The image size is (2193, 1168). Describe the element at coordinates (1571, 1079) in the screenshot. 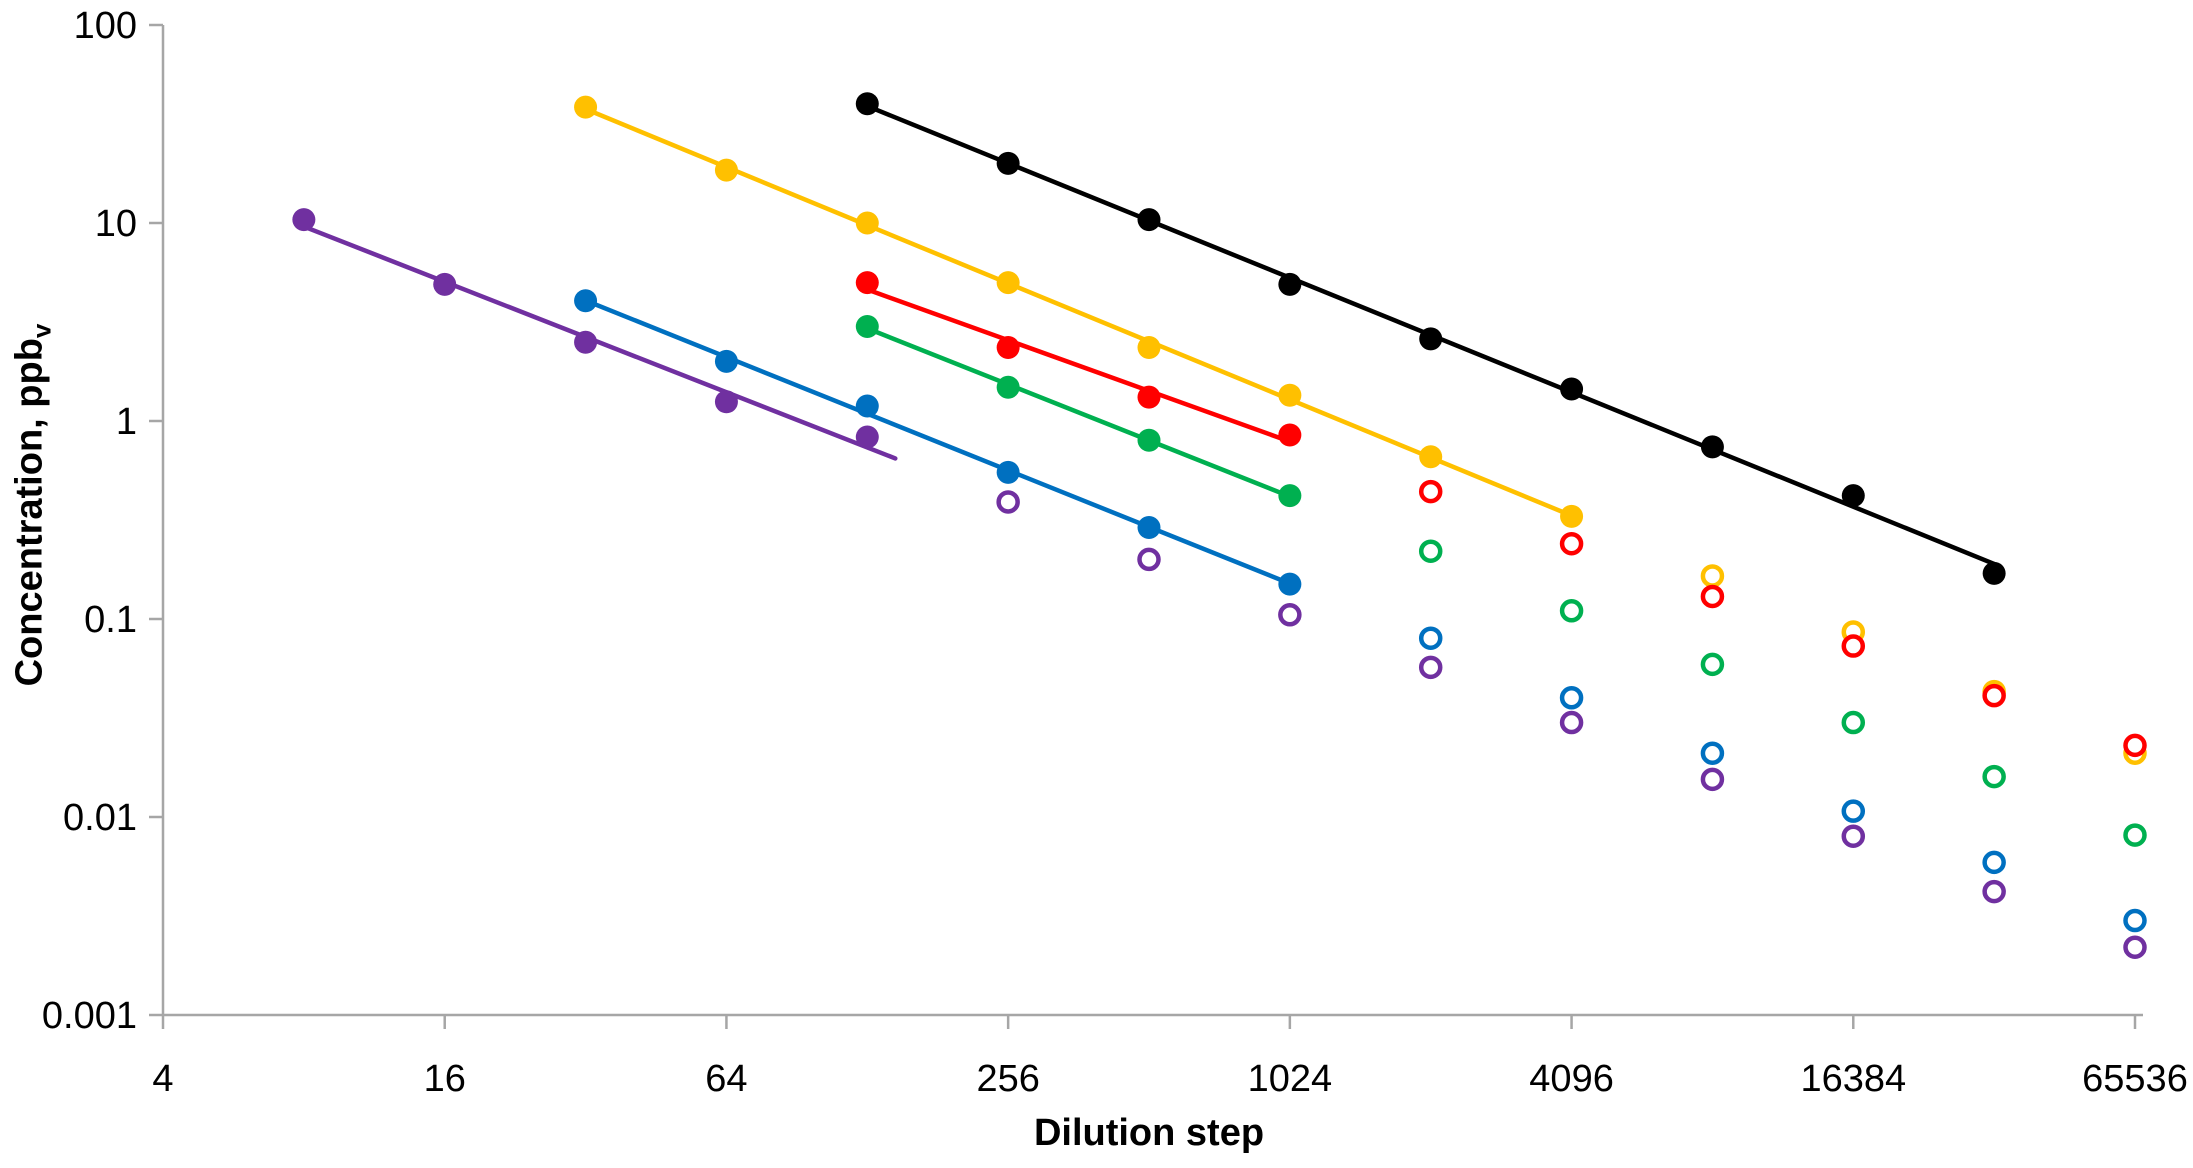

I see `x-tick-label: 4096` at that location.